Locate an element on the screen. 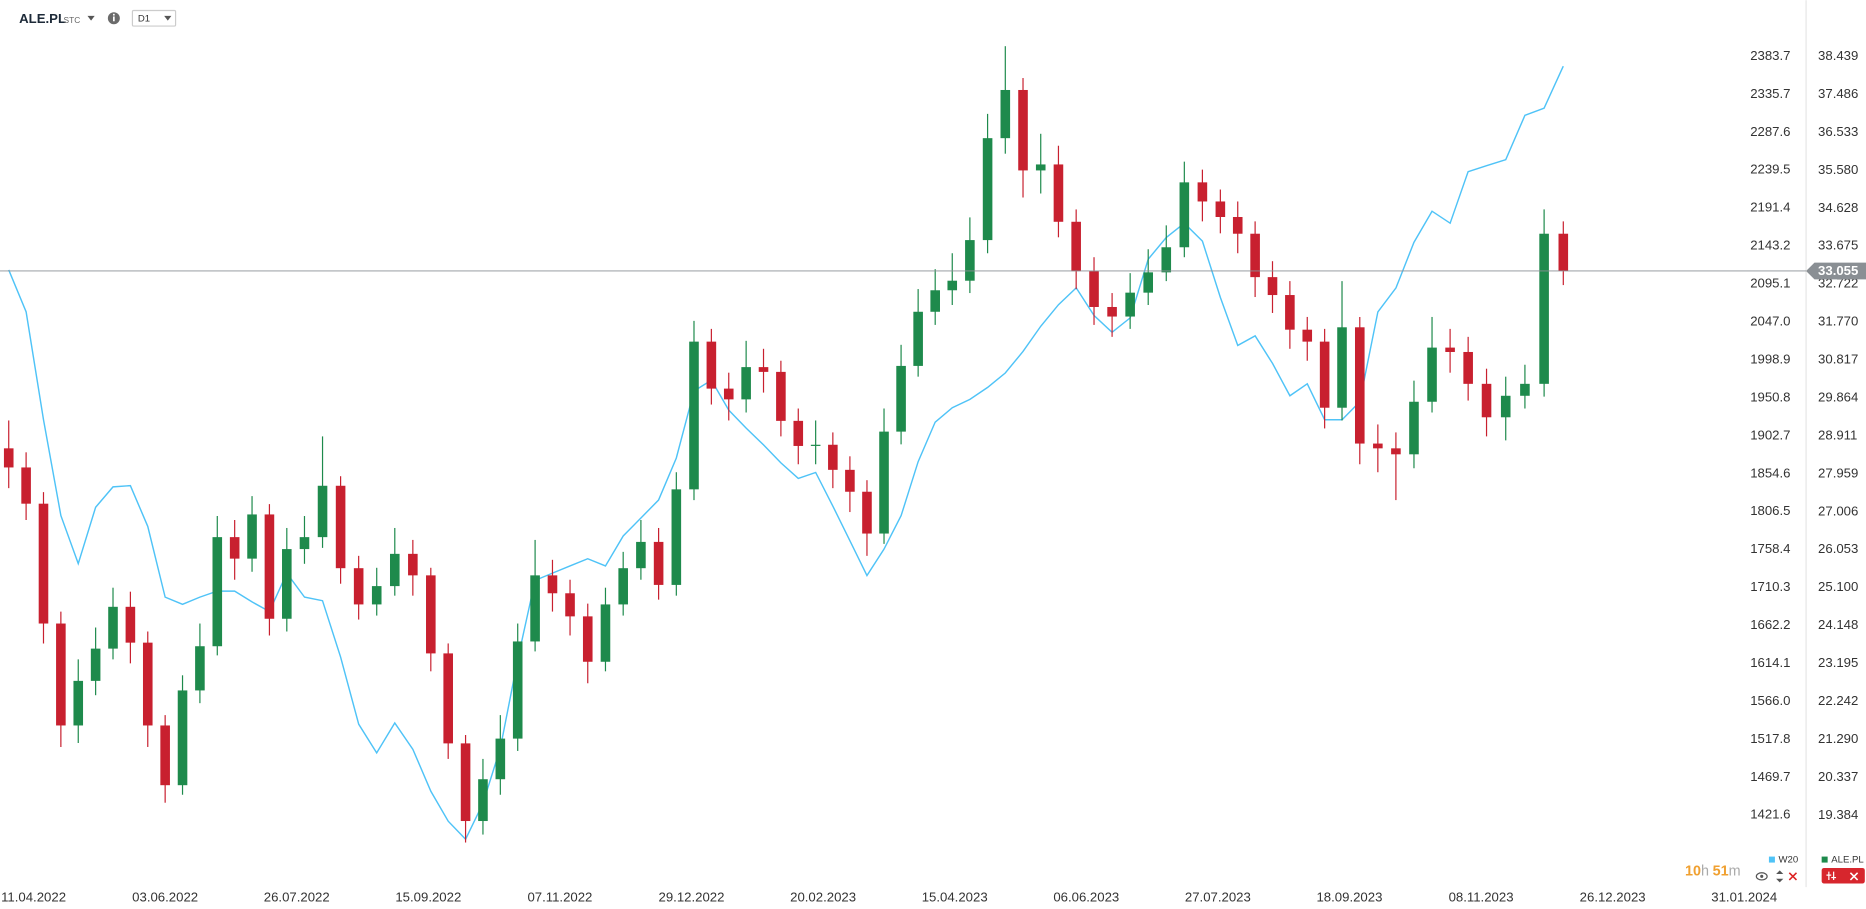  symbol-dropdown is located at coordinates (91, 18).